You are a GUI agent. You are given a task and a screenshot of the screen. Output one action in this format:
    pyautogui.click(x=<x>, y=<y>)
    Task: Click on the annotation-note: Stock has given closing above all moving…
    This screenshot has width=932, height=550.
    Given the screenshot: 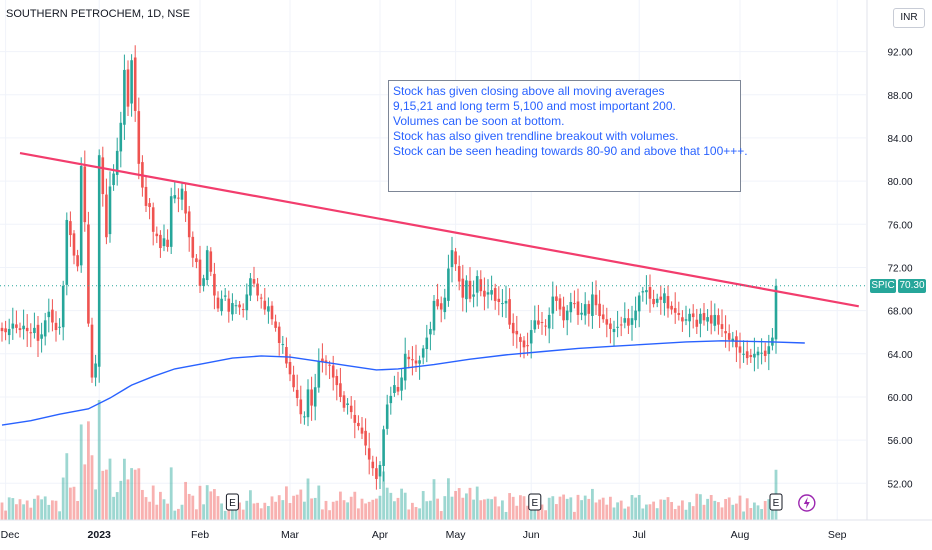 What is the action you would take?
    pyautogui.click(x=568, y=136)
    